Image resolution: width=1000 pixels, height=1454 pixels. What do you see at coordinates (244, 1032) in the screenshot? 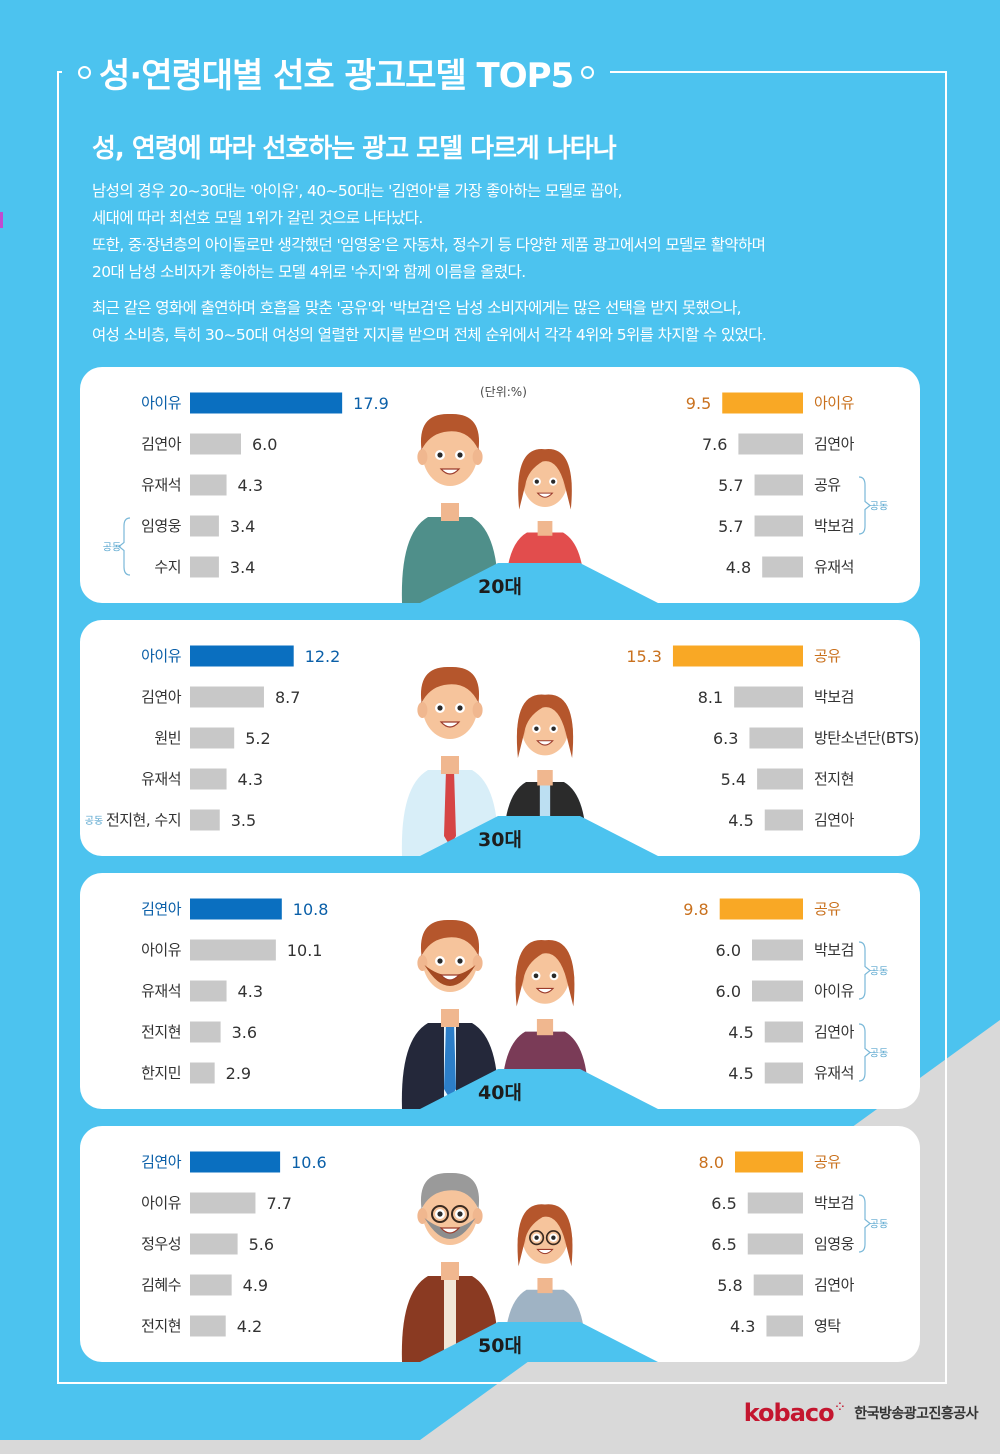
I see `male-value-label: 3.6` at bounding box center [244, 1032].